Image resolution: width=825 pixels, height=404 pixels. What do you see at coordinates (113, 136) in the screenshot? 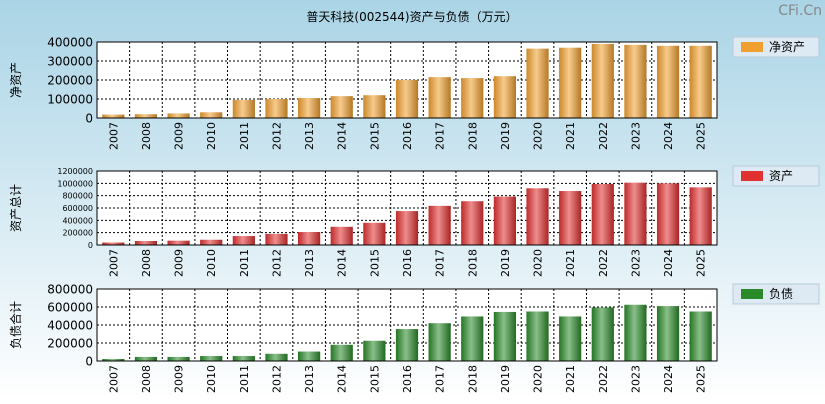
I see `x-tick-label: 2007` at bounding box center [113, 136].